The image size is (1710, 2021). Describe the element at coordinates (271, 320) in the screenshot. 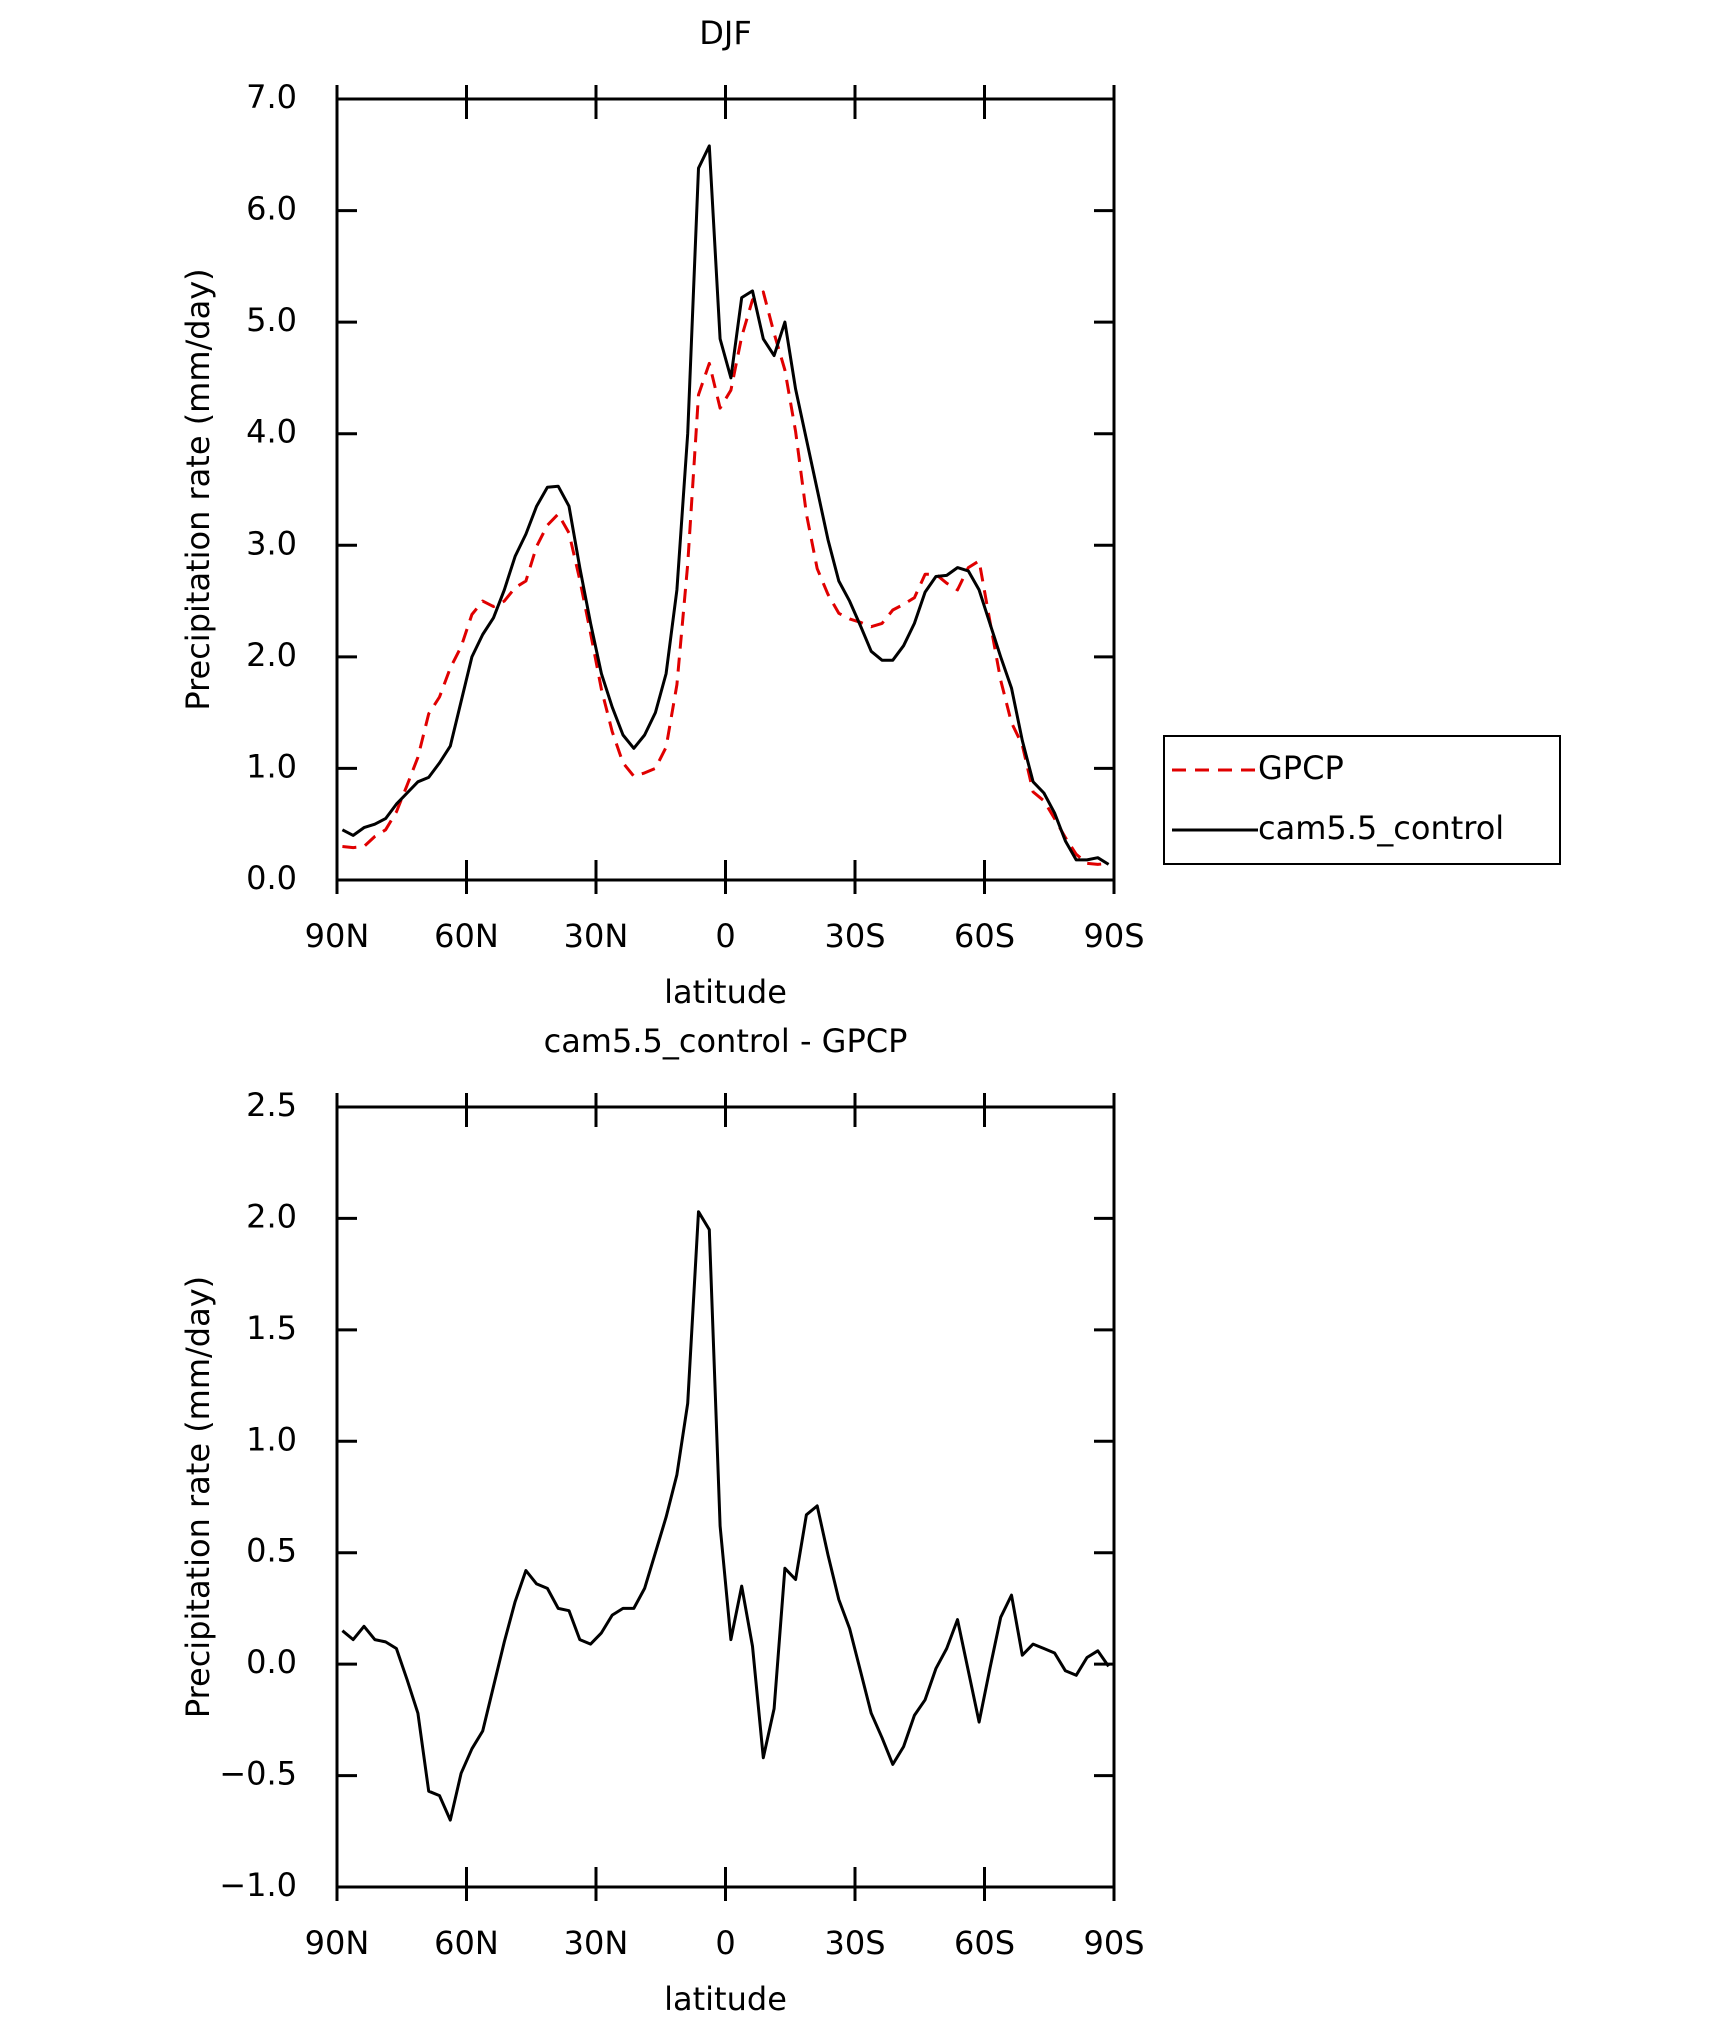

I see `y-tick-label: 5.0` at that location.